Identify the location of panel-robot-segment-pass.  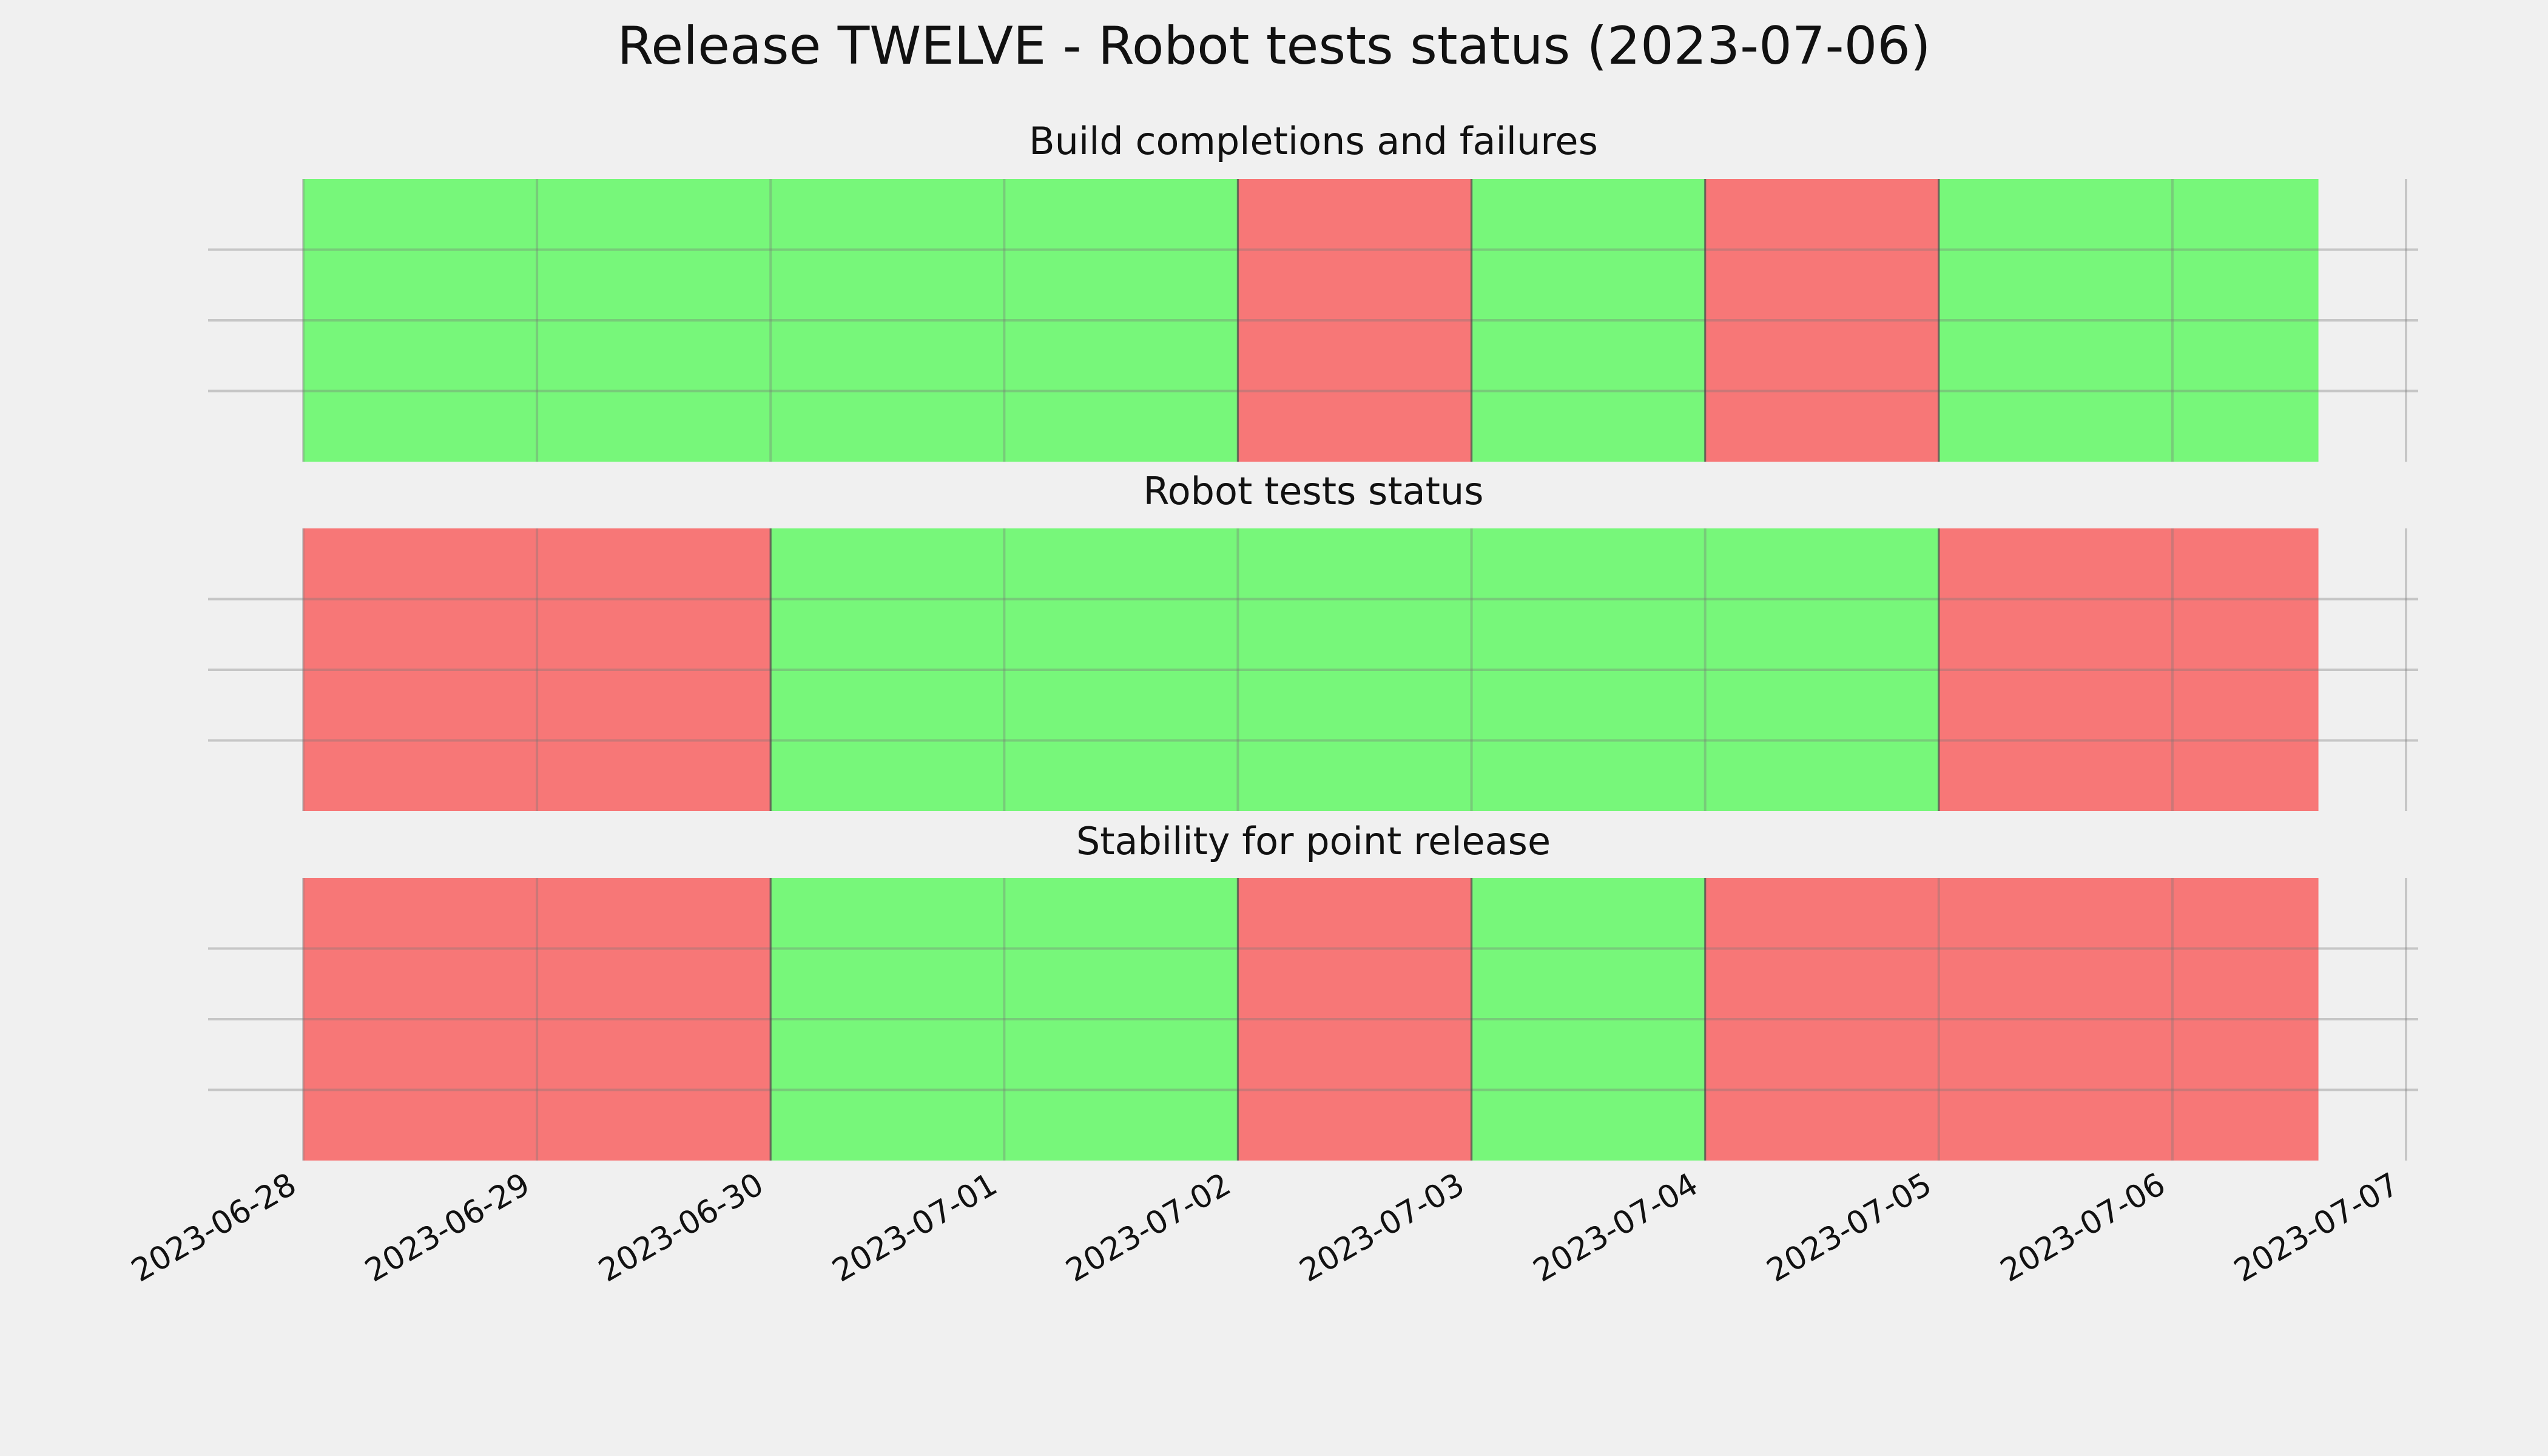
(1354, 669).